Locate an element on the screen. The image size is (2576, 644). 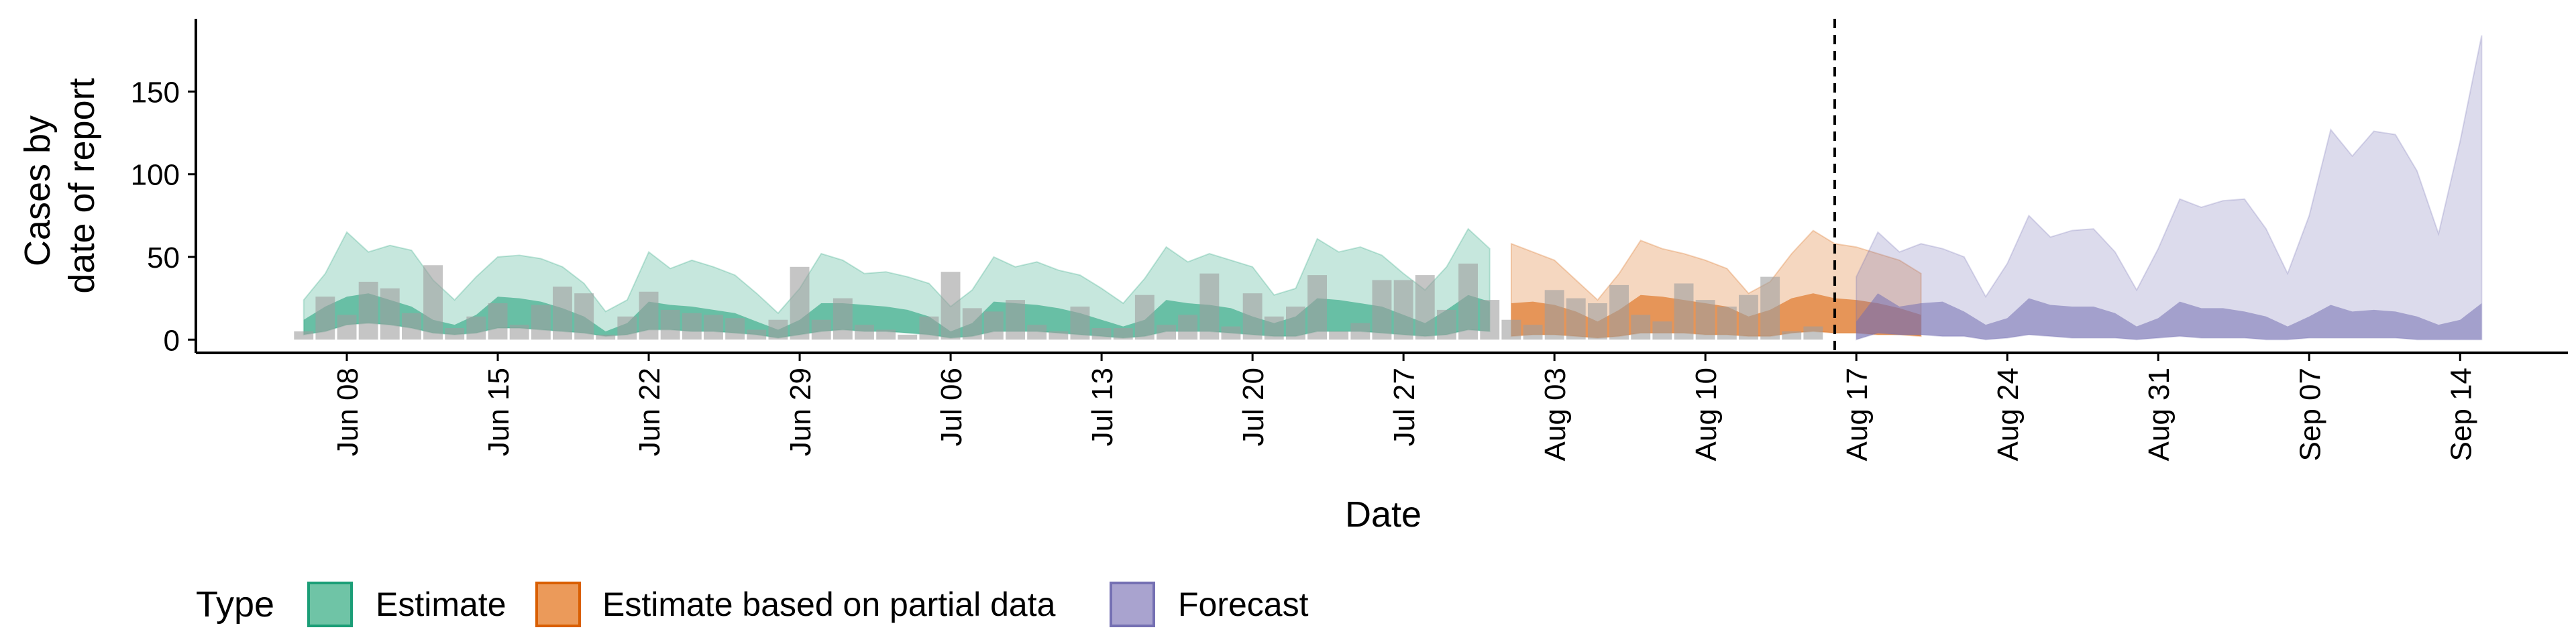
x-tick-label: Aug 10 is located at coordinates (1706, 414).